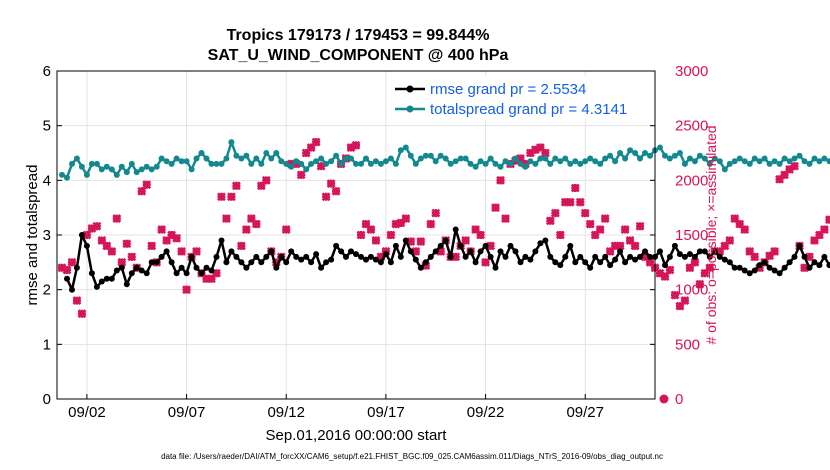 The width and height of the screenshot is (830, 470). Describe the element at coordinates (47, 180) in the screenshot. I see `y-tick-label: 4` at that location.